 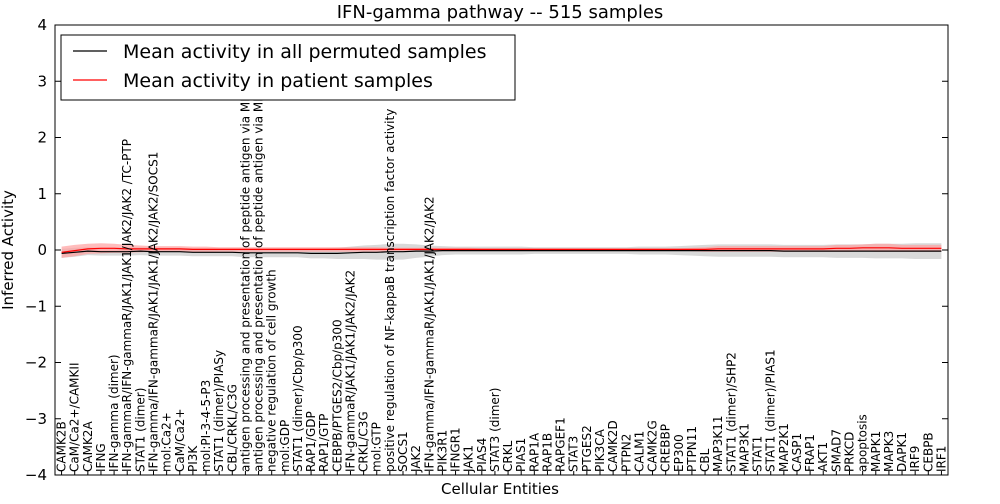 I want to click on x-tick-label: CALM1, so click(x=639, y=451).